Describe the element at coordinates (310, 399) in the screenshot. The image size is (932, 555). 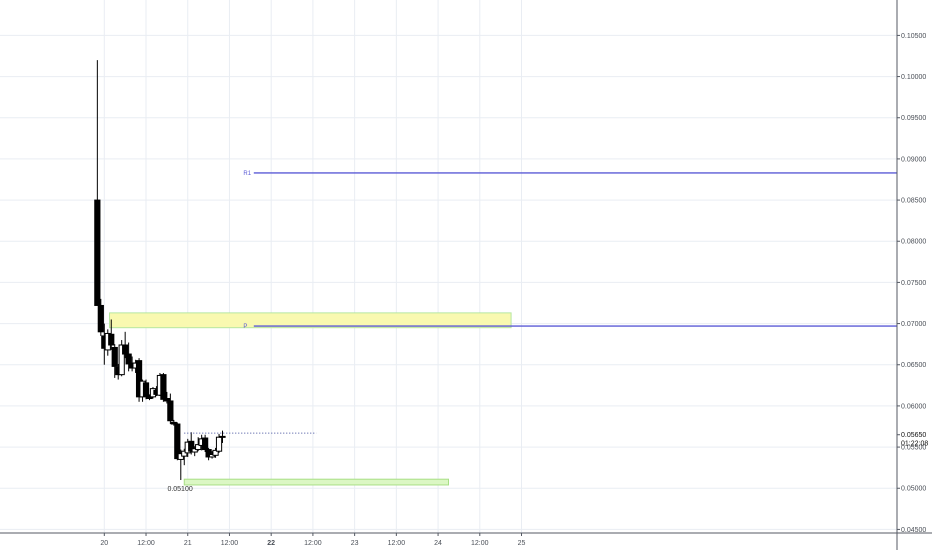
I see `zones-layer` at that location.